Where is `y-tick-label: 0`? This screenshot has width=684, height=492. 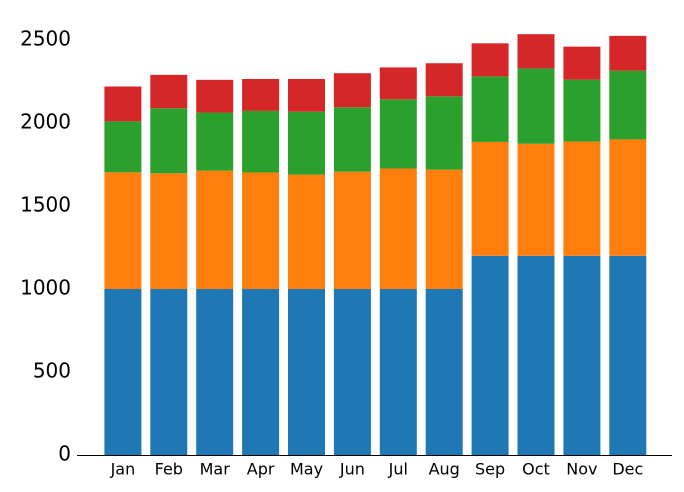
y-tick-label: 0 is located at coordinates (64, 454).